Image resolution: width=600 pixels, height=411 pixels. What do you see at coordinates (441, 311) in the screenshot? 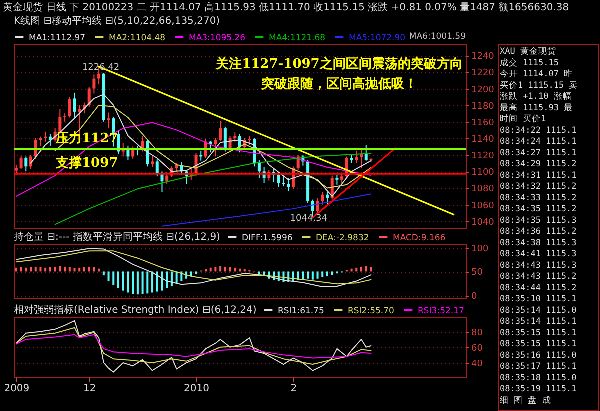
I see `legend-label: RSI3:52.17` at bounding box center [441, 311].